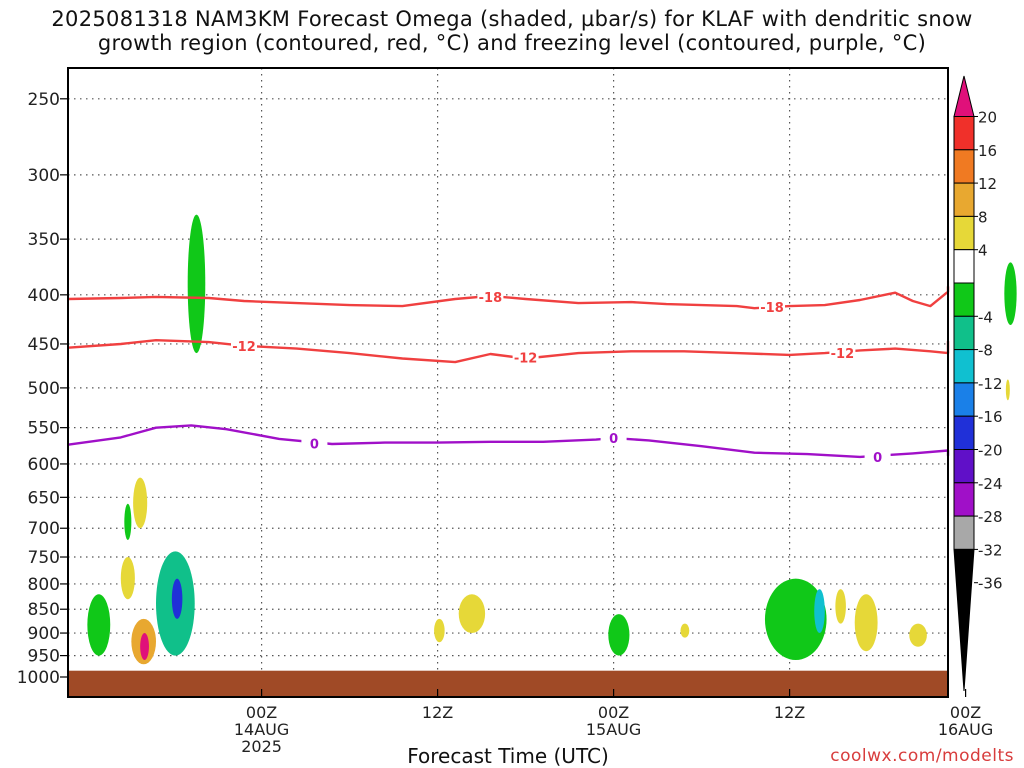 The image size is (1024, 768). What do you see at coordinates (985, 317) in the screenshot?
I see `colorbar-label: -4` at bounding box center [985, 317].